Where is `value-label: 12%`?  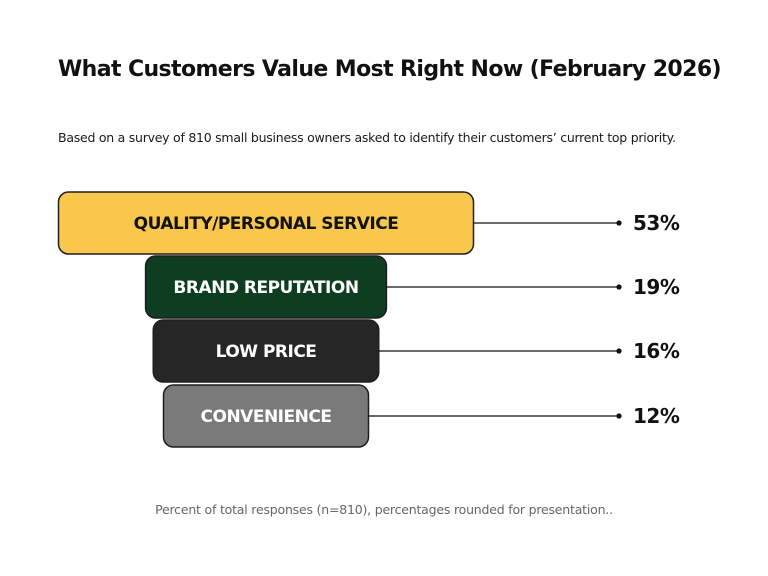
value-label: 12% is located at coordinates (656, 416).